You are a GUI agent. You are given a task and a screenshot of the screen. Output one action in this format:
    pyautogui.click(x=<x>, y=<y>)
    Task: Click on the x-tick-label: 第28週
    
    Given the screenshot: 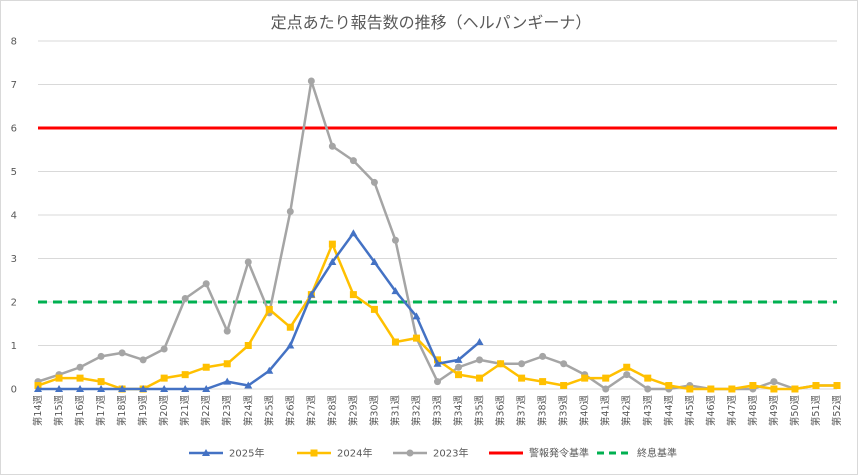 What is the action you would take?
    pyautogui.click(x=332, y=411)
    